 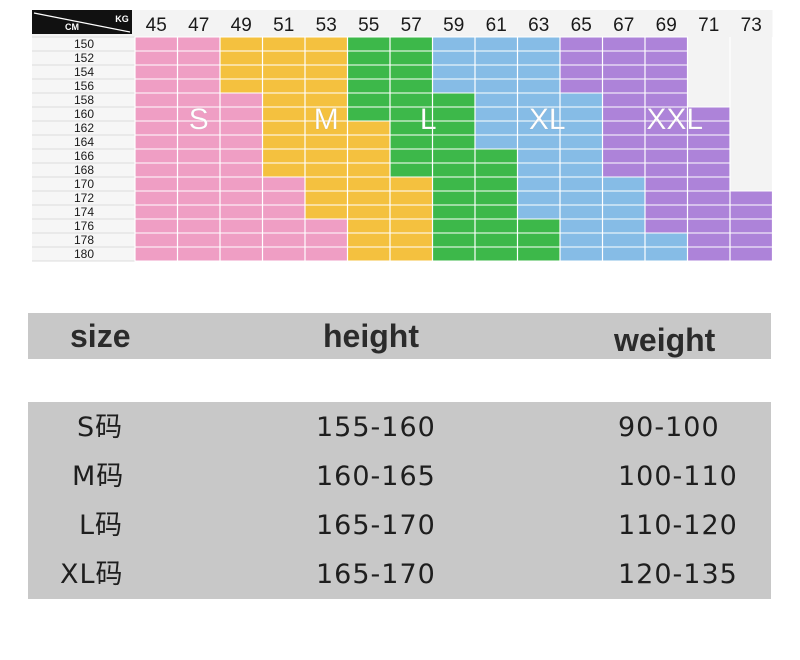 I want to click on height-tick-label: 176, so click(x=84, y=226).